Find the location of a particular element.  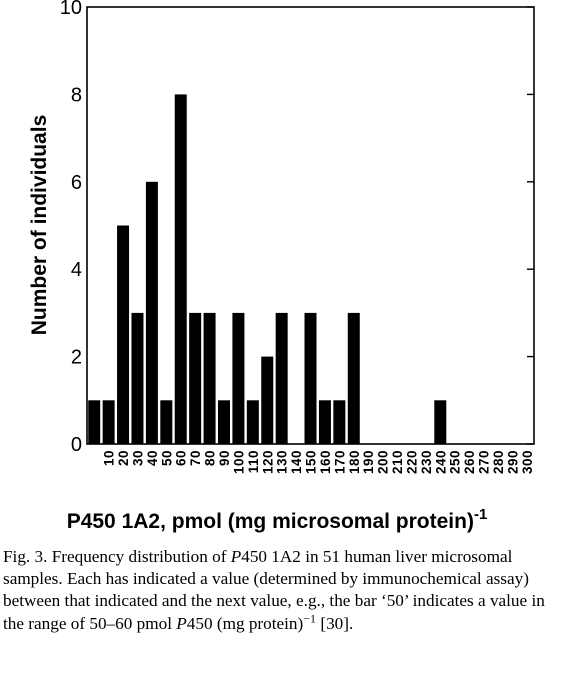

x-tick-label-70: 70 is located at coordinates (195, 458).